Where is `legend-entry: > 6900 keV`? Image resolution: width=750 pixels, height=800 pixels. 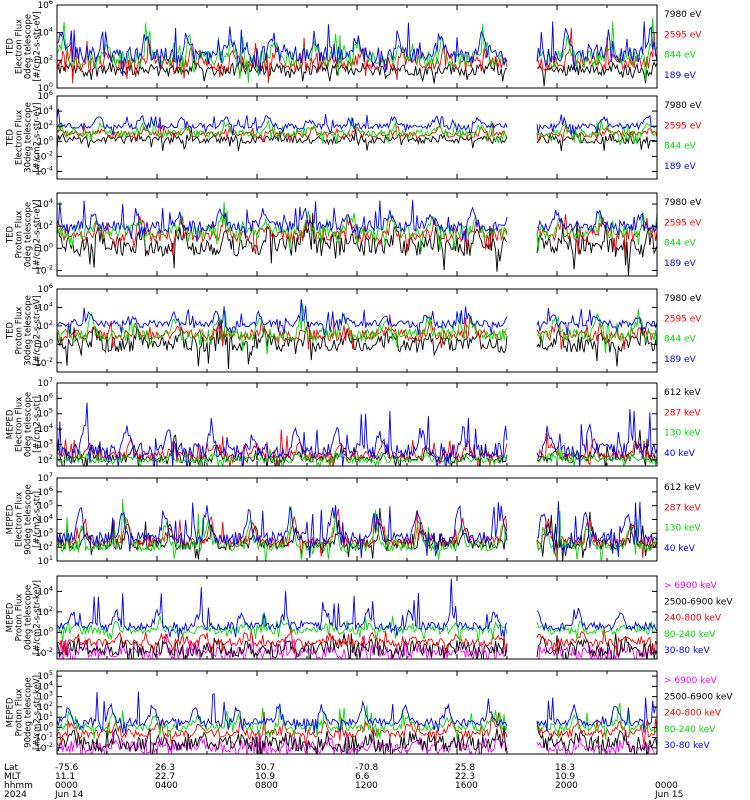 legend-entry: > 6900 keV is located at coordinates (691, 586).